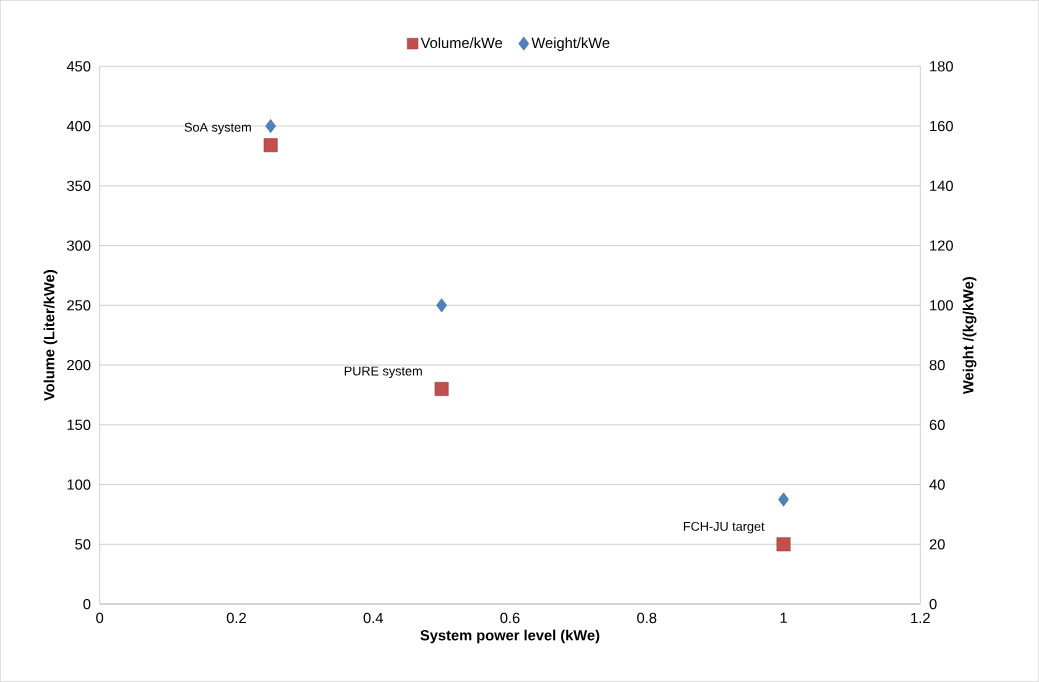 This screenshot has height=682, width=1039. Describe the element at coordinates (383, 372) in the screenshot. I see `annotation: PURE system` at that location.